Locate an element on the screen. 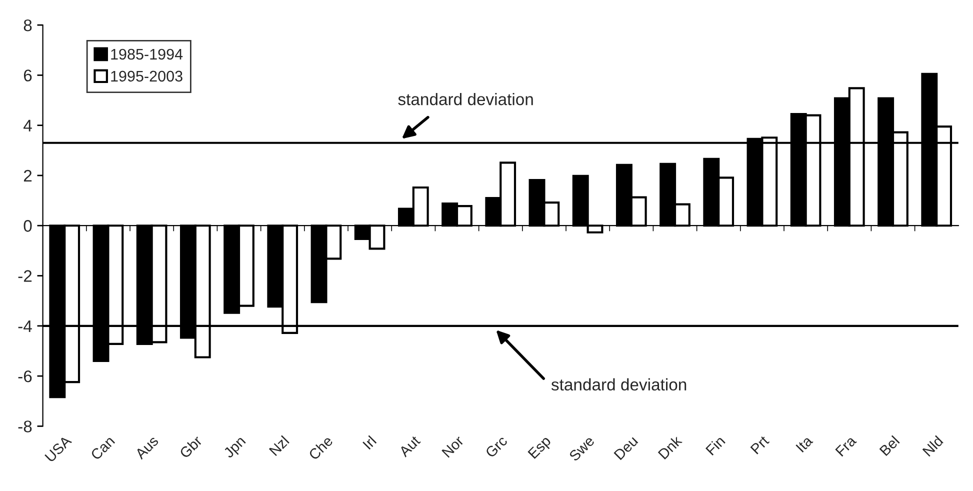  x-tick-label: Grc is located at coordinates (496, 446).